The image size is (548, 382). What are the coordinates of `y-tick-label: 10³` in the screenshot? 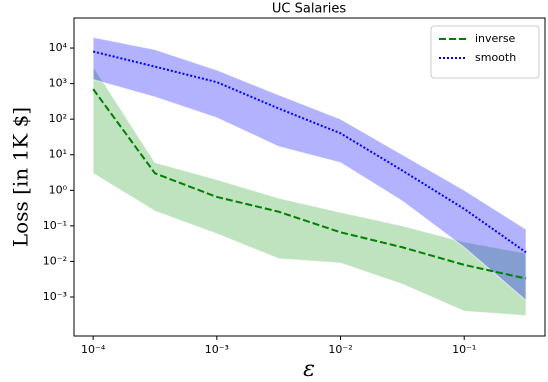 It's located at (58, 83).